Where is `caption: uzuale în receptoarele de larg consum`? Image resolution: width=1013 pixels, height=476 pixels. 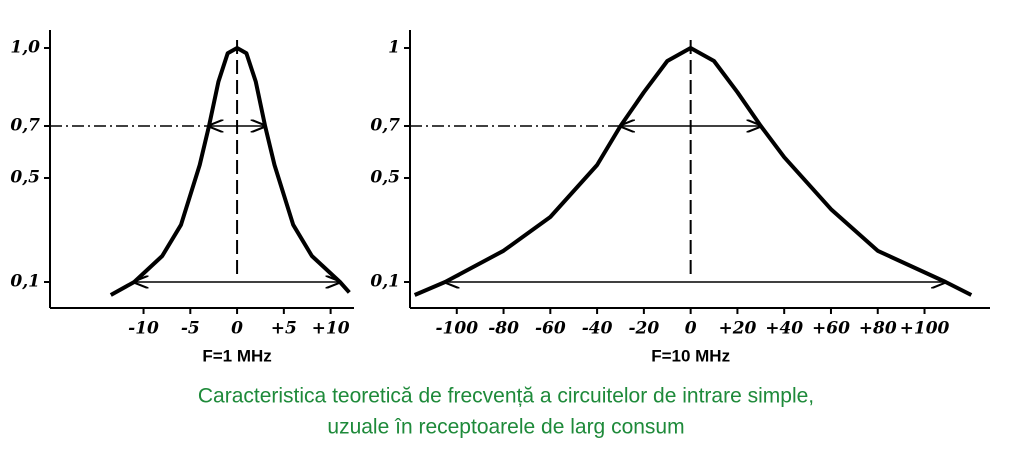
caption: uzuale în receptoarele de larg consum is located at coordinates (505, 427).